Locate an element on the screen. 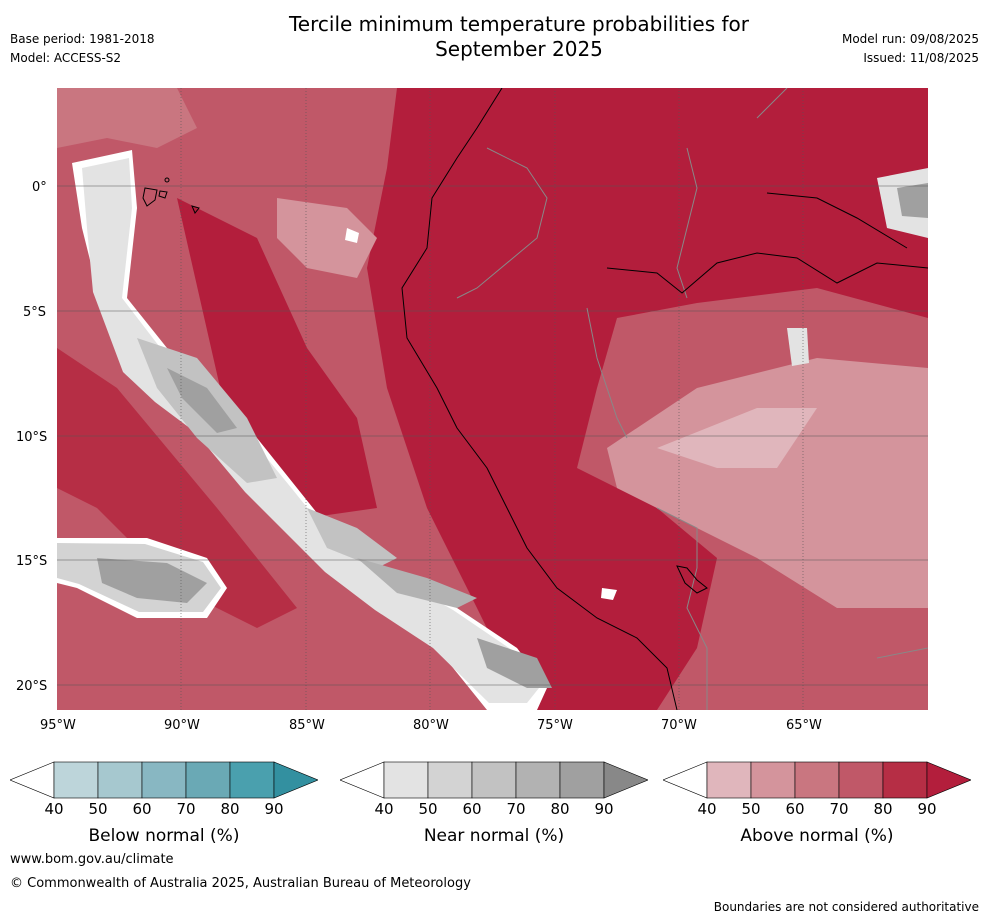  above-normal-tick-label: 80 is located at coordinates (883, 809).